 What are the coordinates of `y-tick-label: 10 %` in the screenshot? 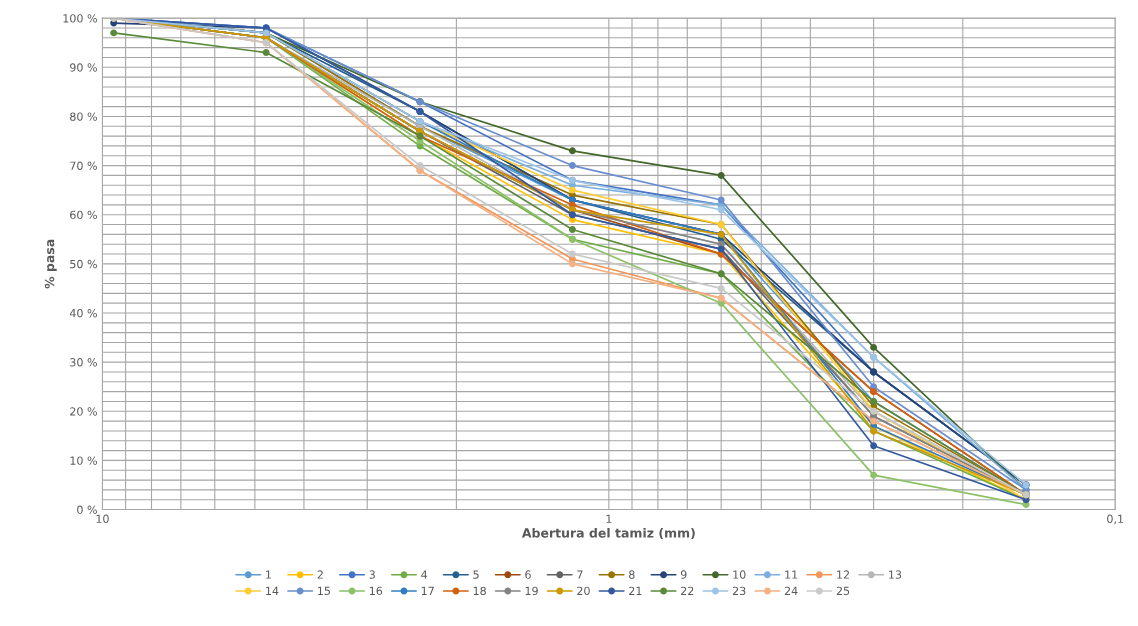 It's located at (83, 460).